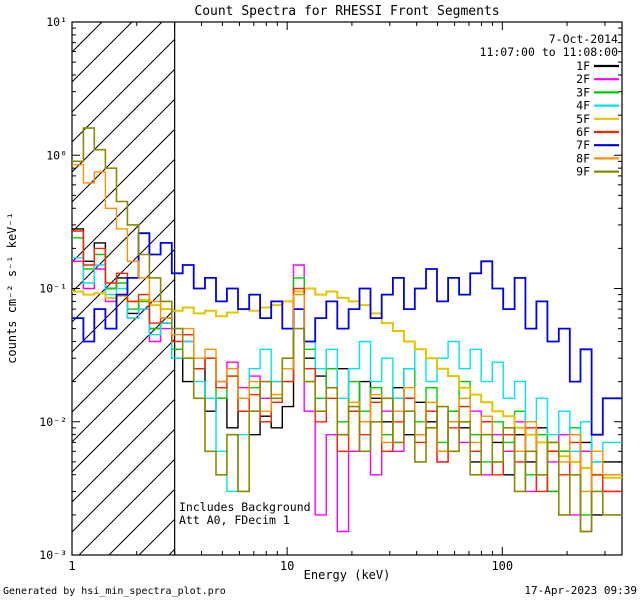  What do you see at coordinates (597, 145) in the screenshot?
I see `legend-entry-7F: 7F` at bounding box center [597, 145].